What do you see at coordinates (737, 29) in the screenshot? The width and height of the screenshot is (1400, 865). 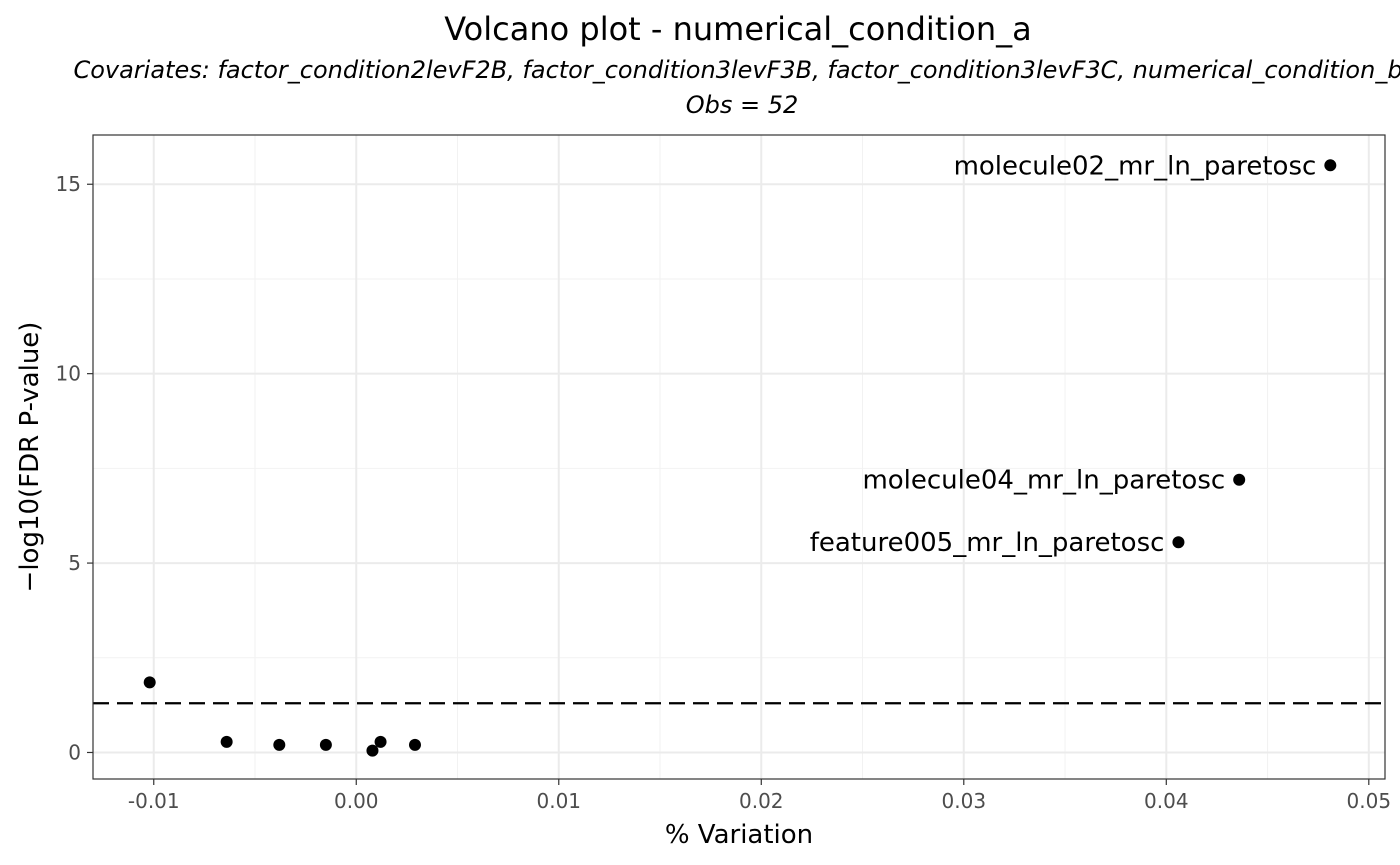 I see `chart-title: Volcano plot - numerical_condition_a` at bounding box center [737, 29].